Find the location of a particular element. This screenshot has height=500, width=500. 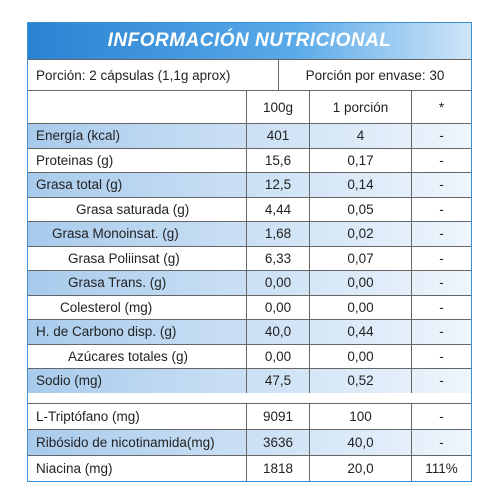

cell-value: 6,33 is located at coordinates (277, 258).